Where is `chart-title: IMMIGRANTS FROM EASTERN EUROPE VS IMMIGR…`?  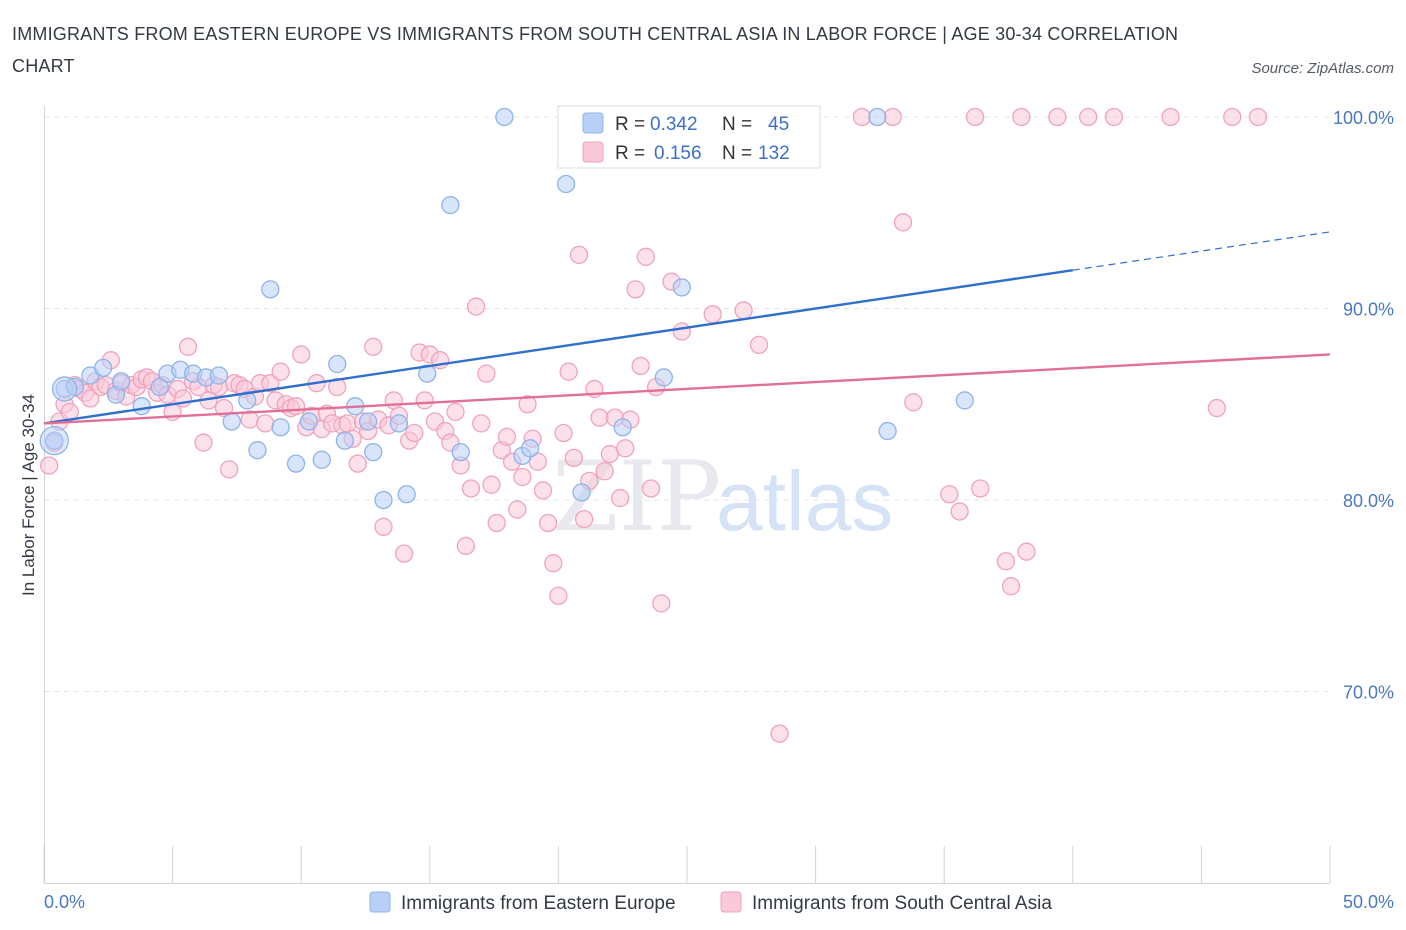
chart-title: IMMIGRANTS FROM EASTERN EUROPE VS IMMIGR… is located at coordinates (595, 50).